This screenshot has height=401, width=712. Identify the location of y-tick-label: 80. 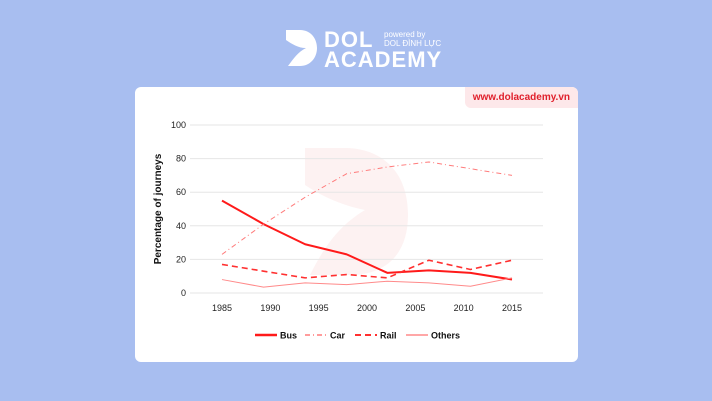
(181, 159).